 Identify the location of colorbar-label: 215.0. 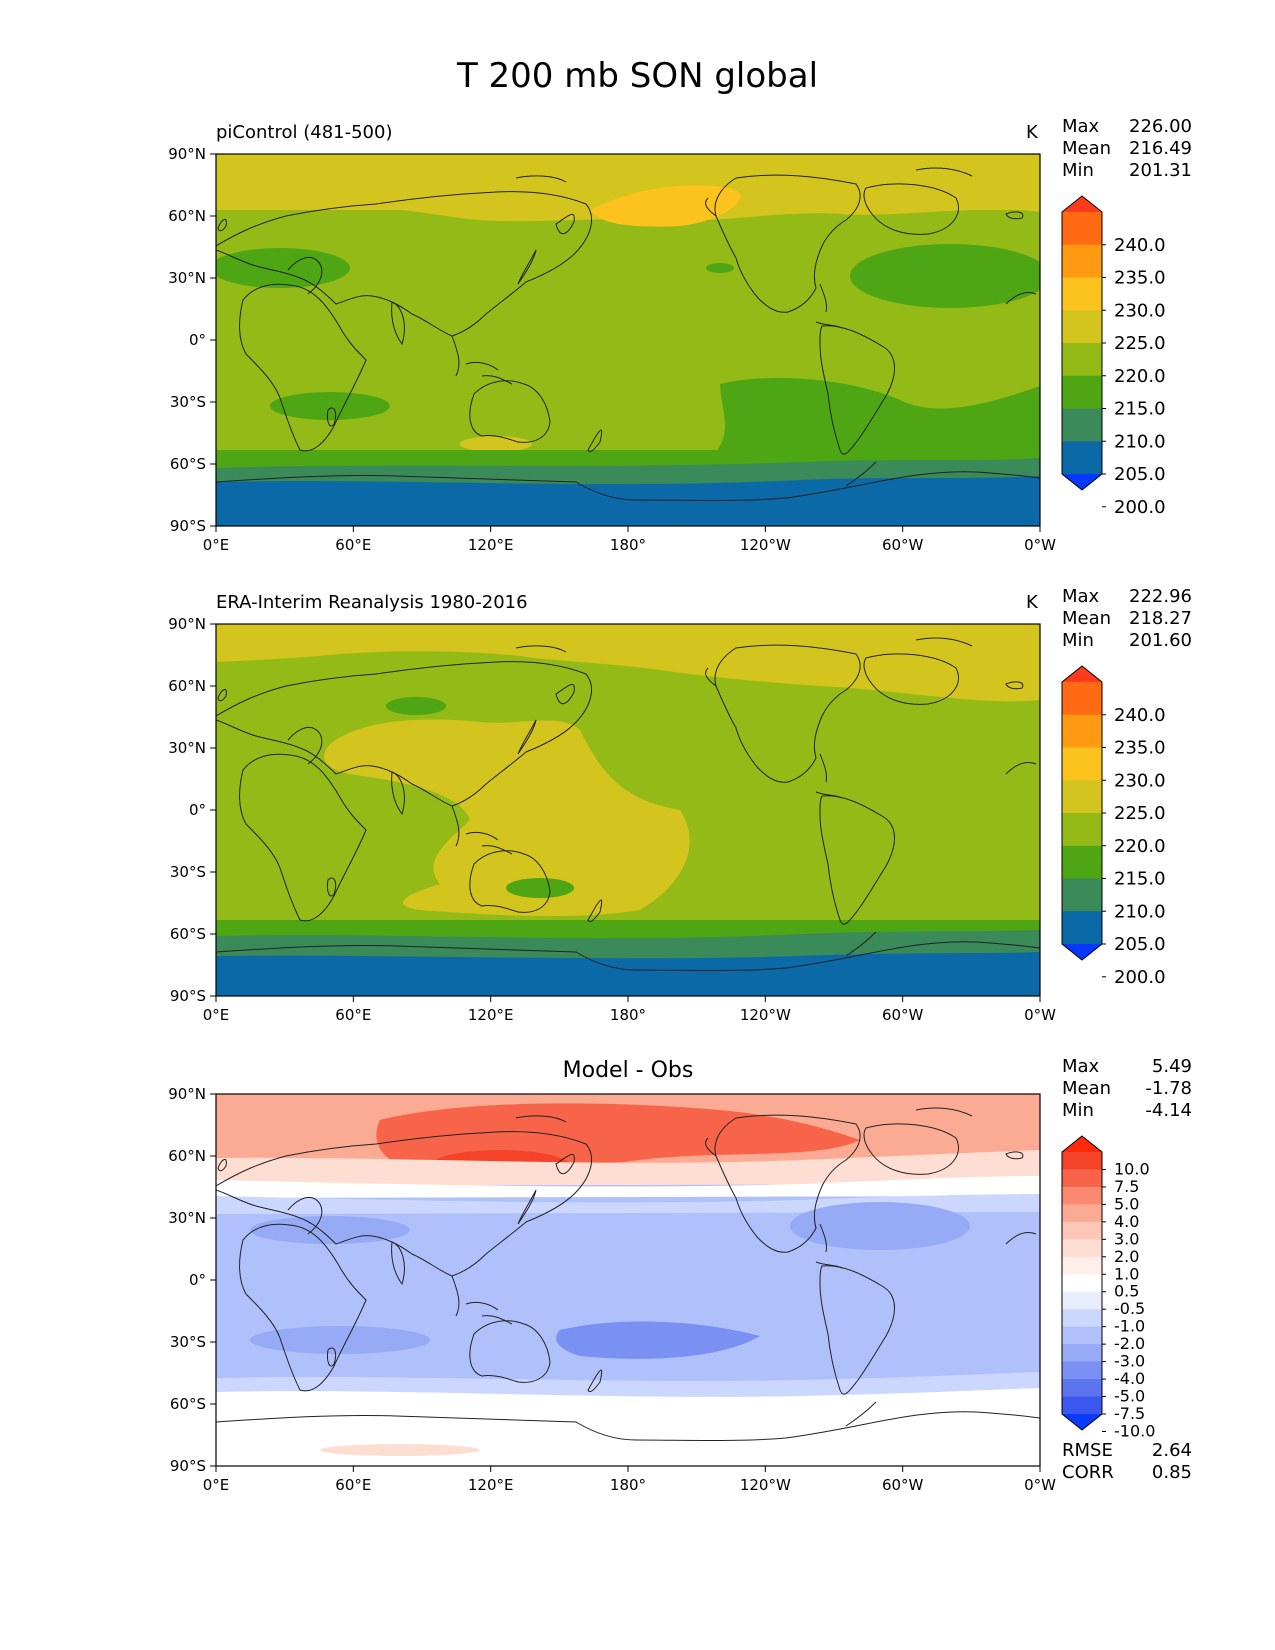
(1140, 879).